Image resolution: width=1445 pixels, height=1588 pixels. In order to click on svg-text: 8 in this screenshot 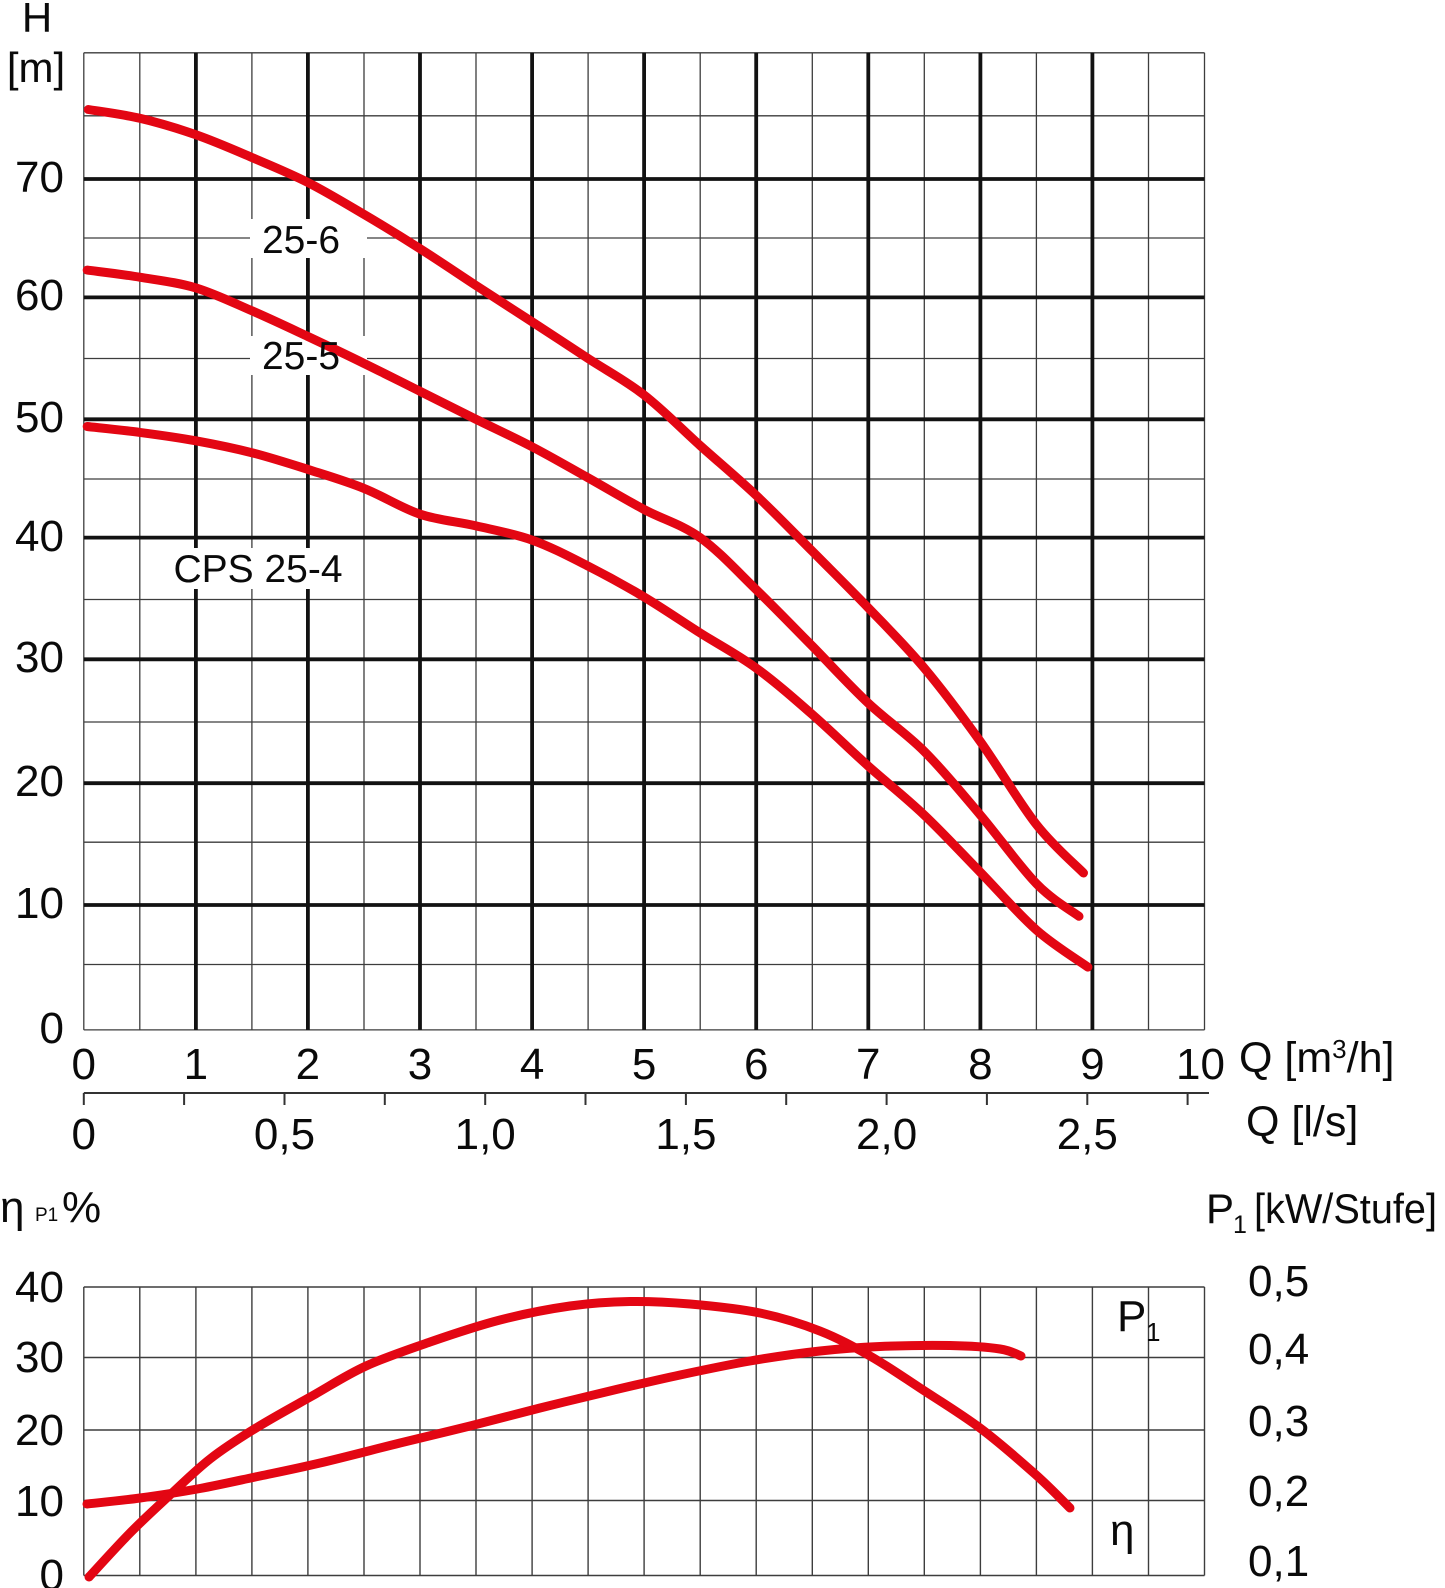, I will do `click(980, 1064)`.